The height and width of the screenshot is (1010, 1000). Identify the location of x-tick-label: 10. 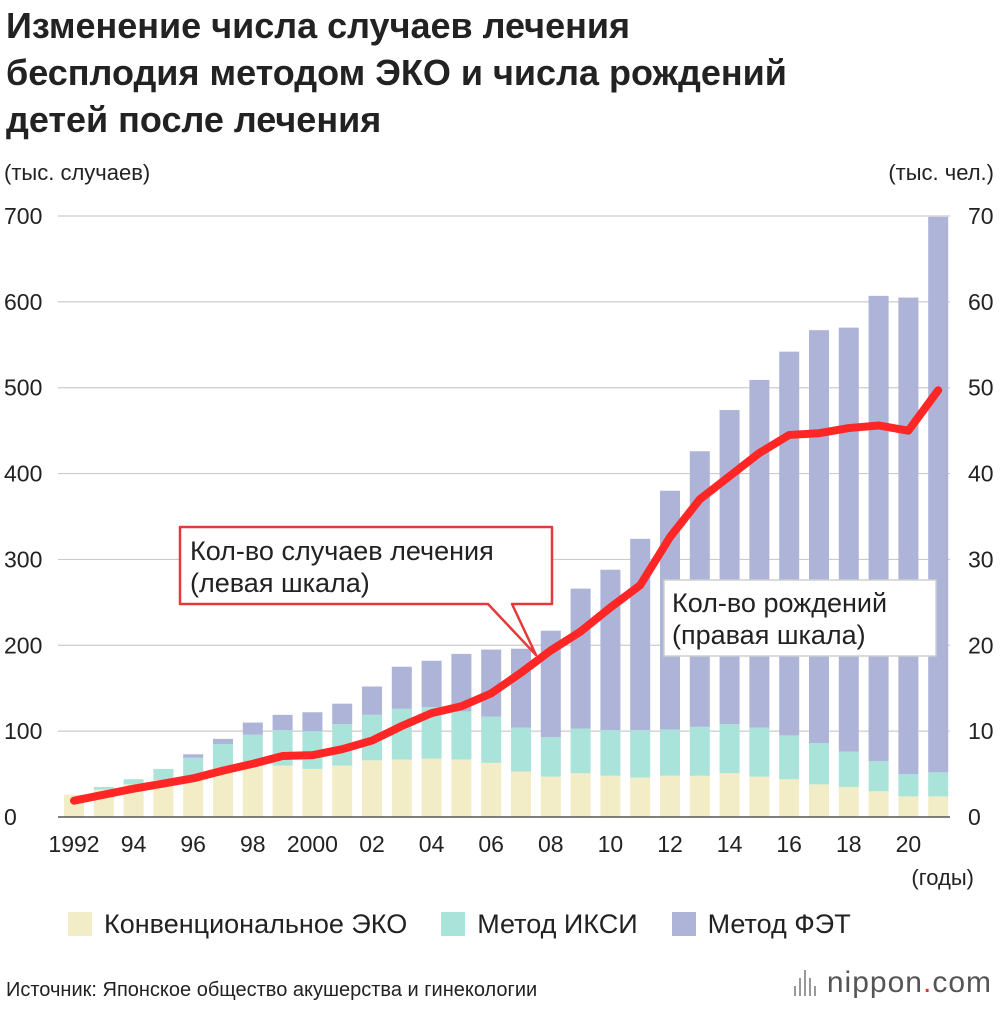
(611, 844).